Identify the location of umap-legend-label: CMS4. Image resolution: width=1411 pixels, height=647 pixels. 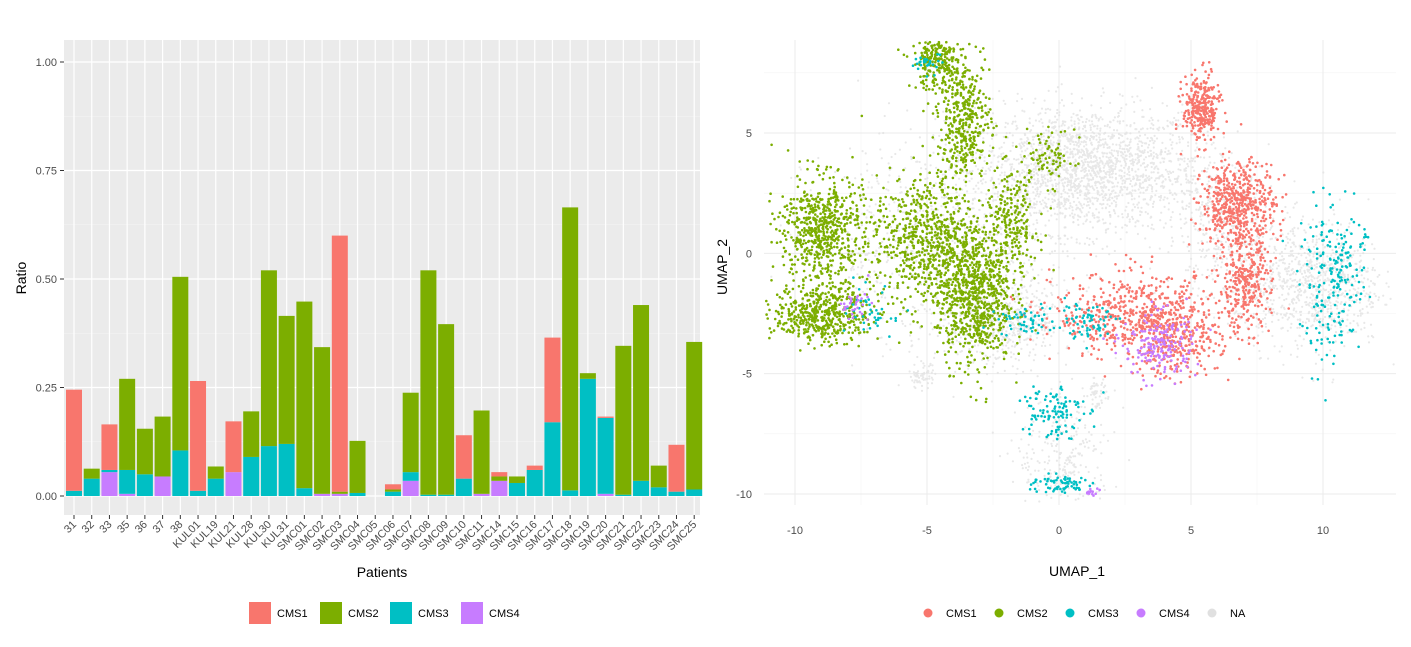
(1174, 614).